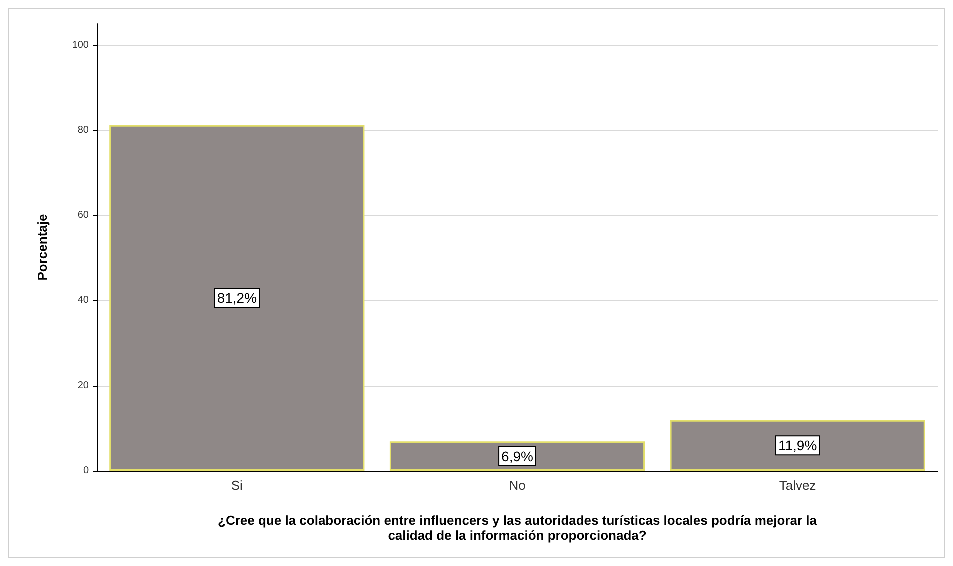 The width and height of the screenshot is (953, 566). I want to click on data-label: 81,2%, so click(237, 298).